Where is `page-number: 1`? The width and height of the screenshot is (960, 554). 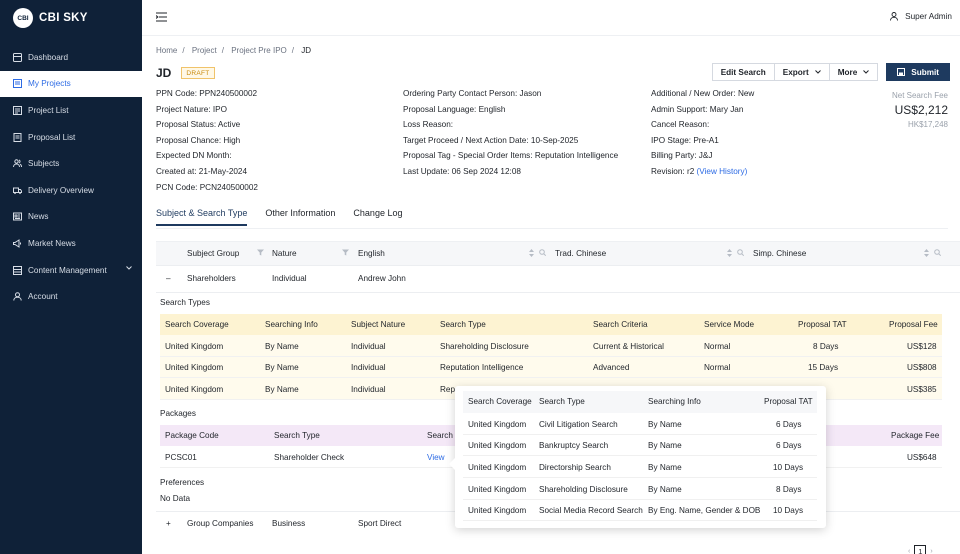 page-number: 1 is located at coordinates (920, 549).